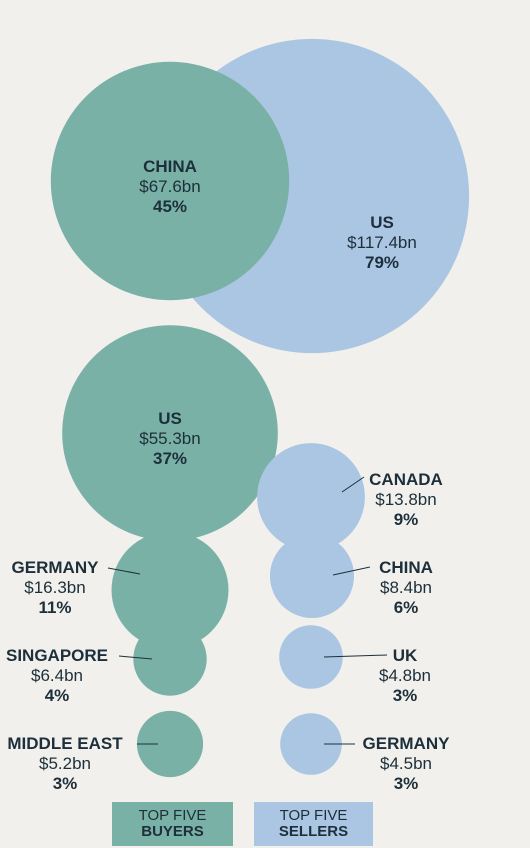 The height and width of the screenshot is (848, 530). I want to click on buyers-us-name: US, so click(170, 418).